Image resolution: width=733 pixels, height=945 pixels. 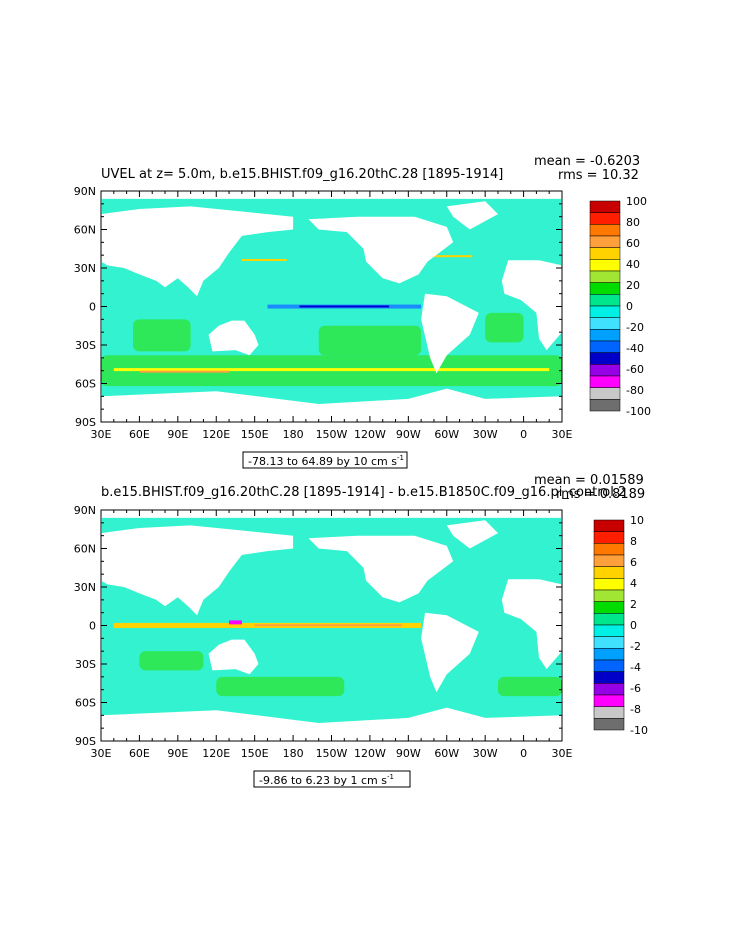 What do you see at coordinates (635, 369) in the screenshot?
I see `colorbar-label: -60` at bounding box center [635, 369].